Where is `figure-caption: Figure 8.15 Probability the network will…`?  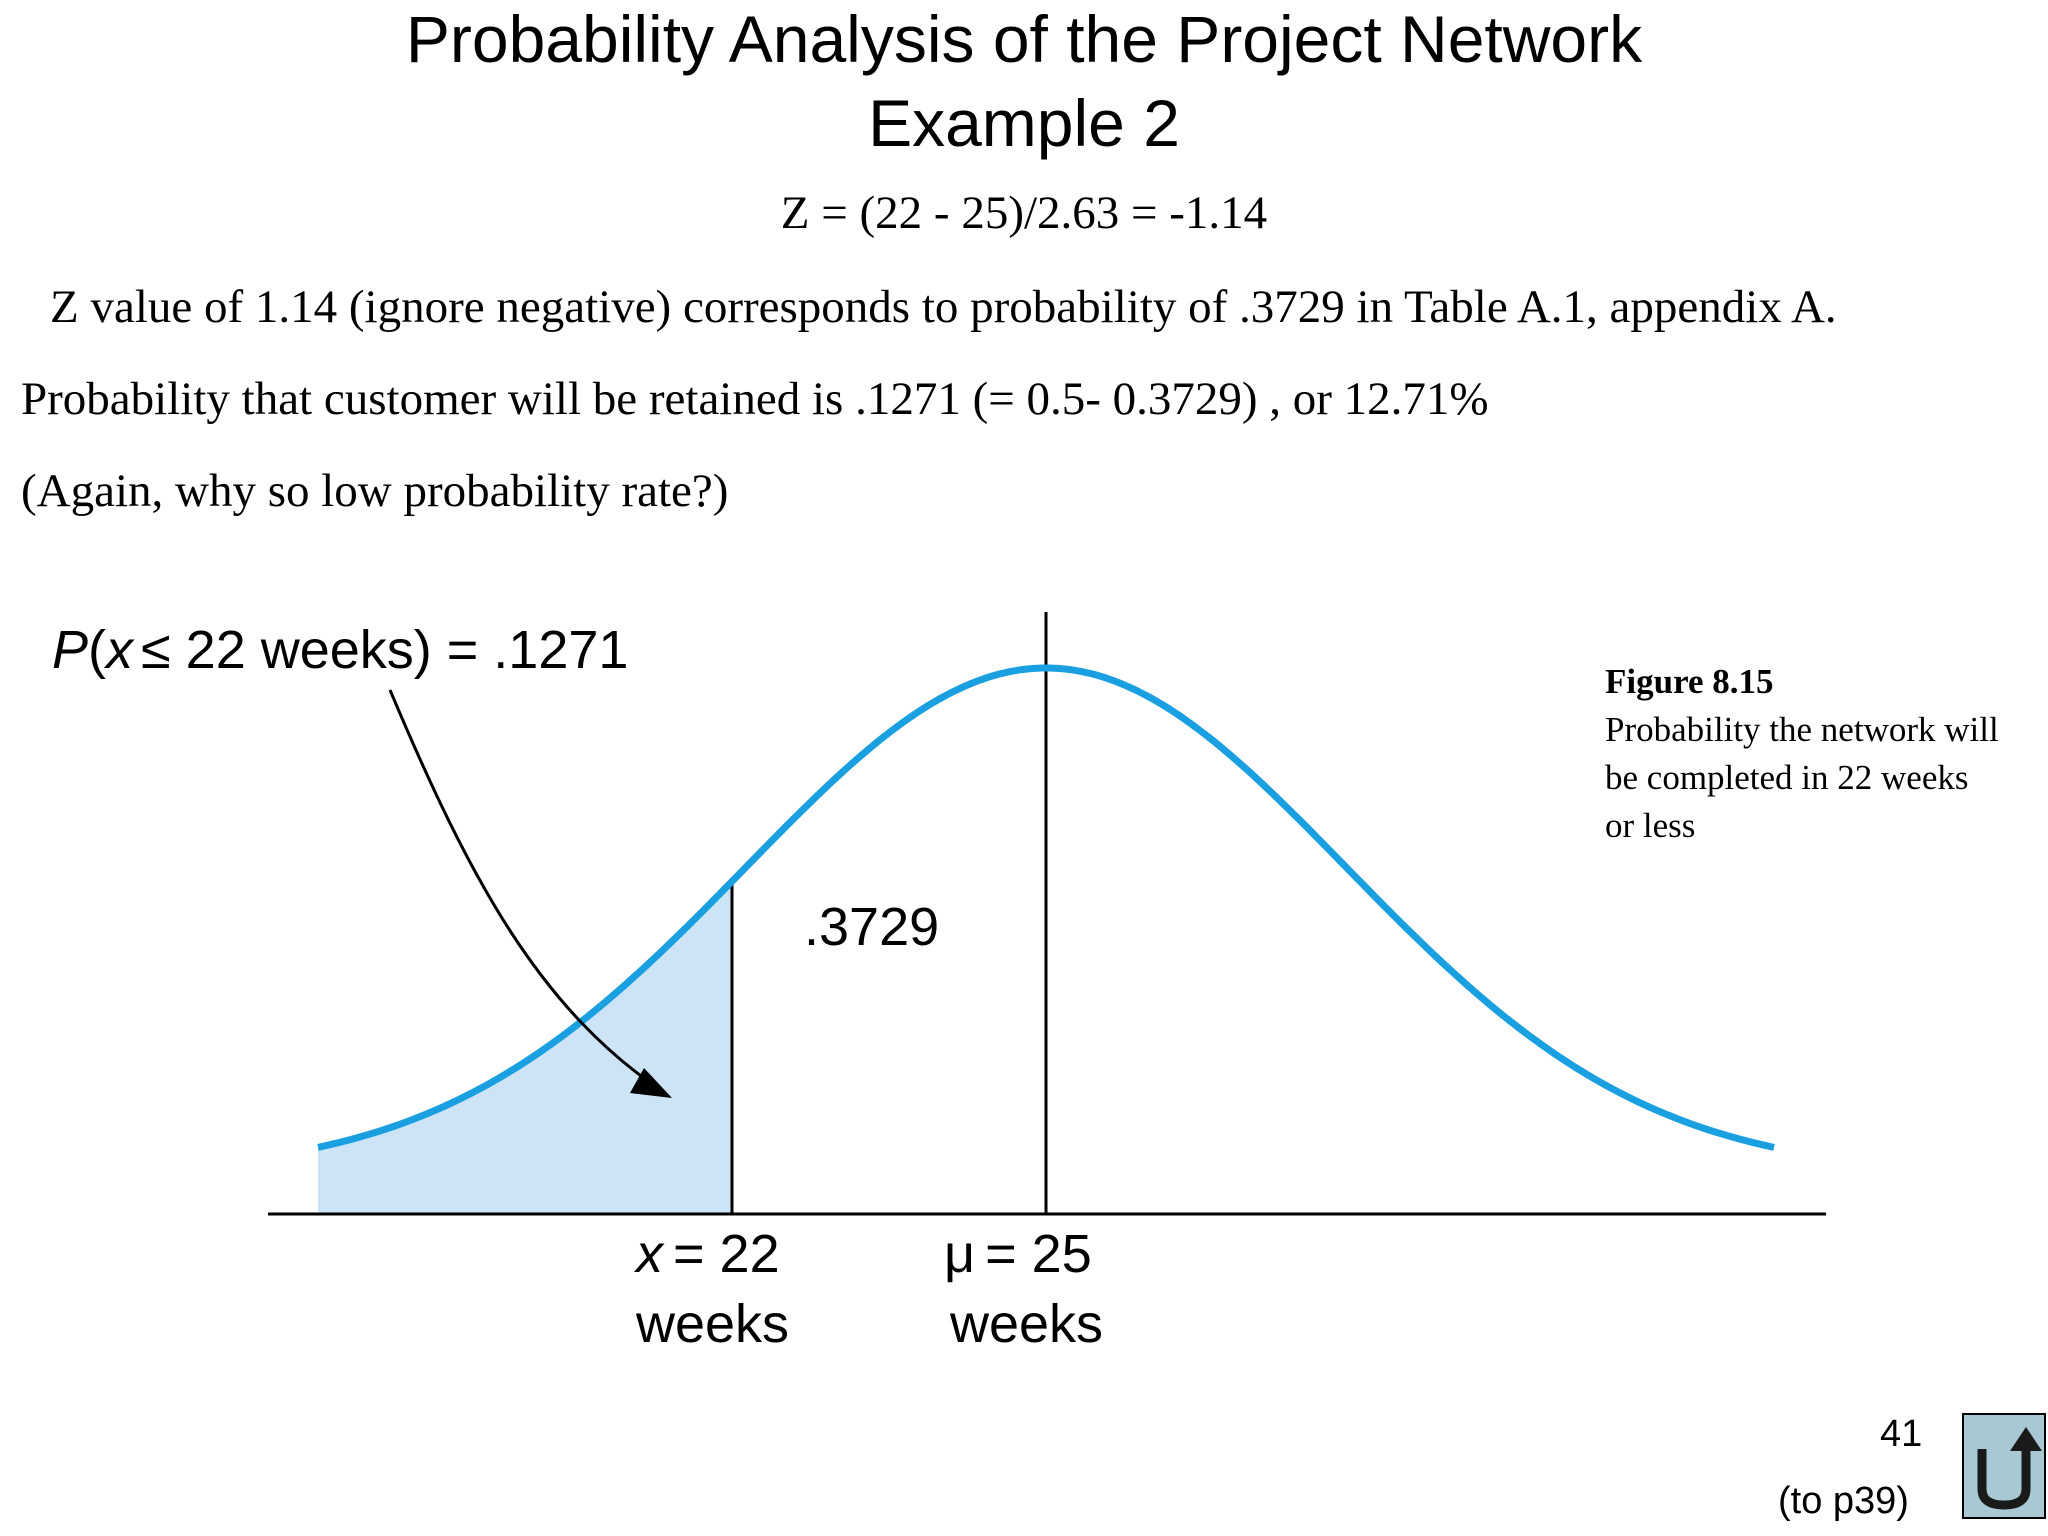
figure-caption: Figure 8.15 Probability the network will… is located at coordinates (1805, 754).